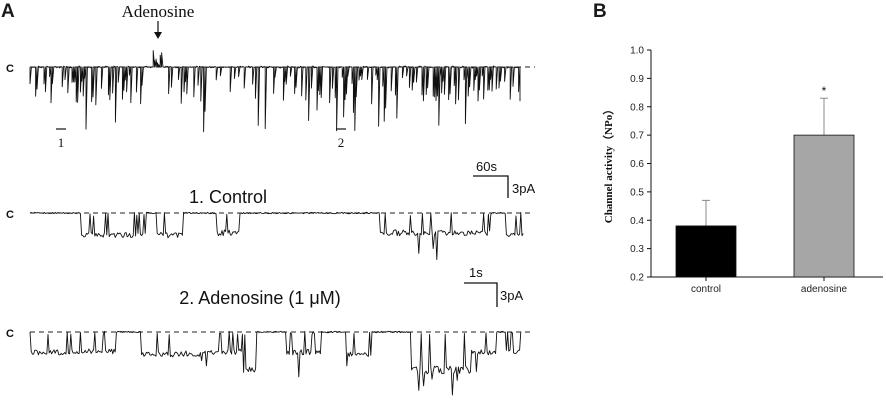  What do you see at coordinates (10, 69) in the screenshot?
I see `closed-marker-top: C` at bounding box center [10, 69].